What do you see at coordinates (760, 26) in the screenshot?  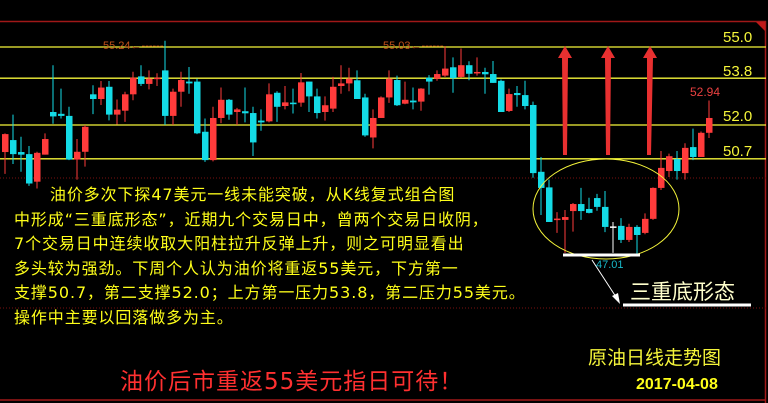 I see `corner-marker` at bounding box center [760, 26].